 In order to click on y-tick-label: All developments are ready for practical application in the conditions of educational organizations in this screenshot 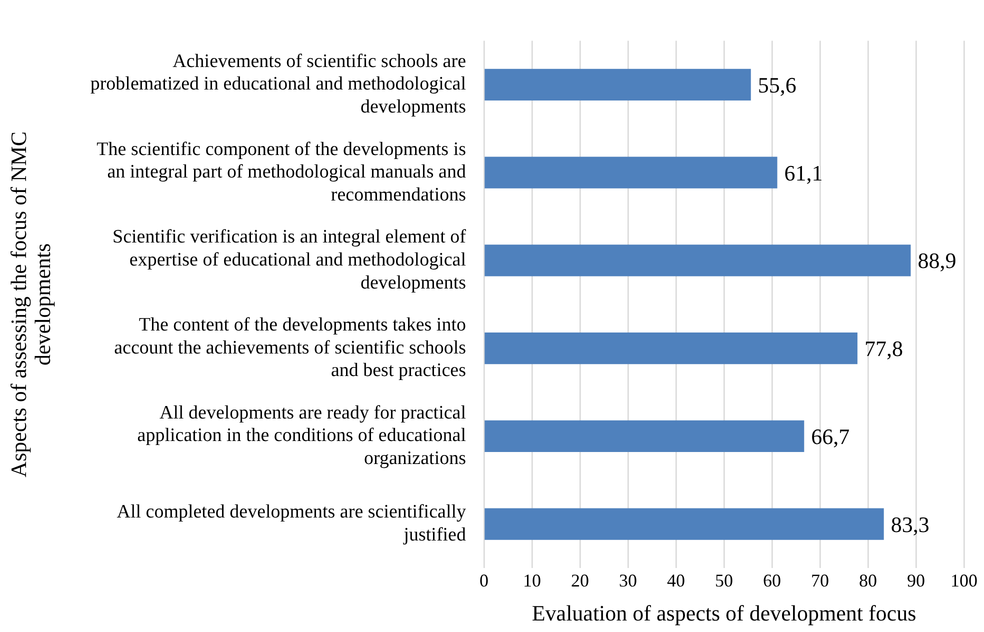, I will do `click(301, 435)`.